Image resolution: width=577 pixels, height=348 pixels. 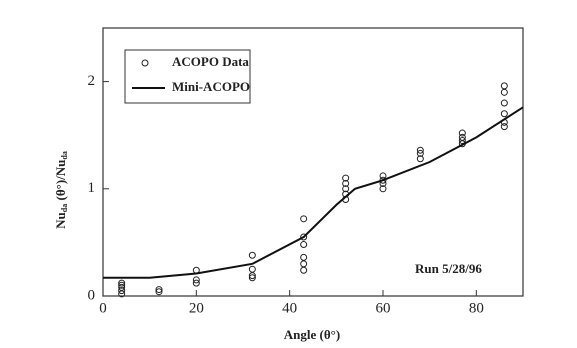 What do you see at coordinates (92, 81) in the screenshot?
I see `y-tick-label: 2` at bounding box center [92, 81].